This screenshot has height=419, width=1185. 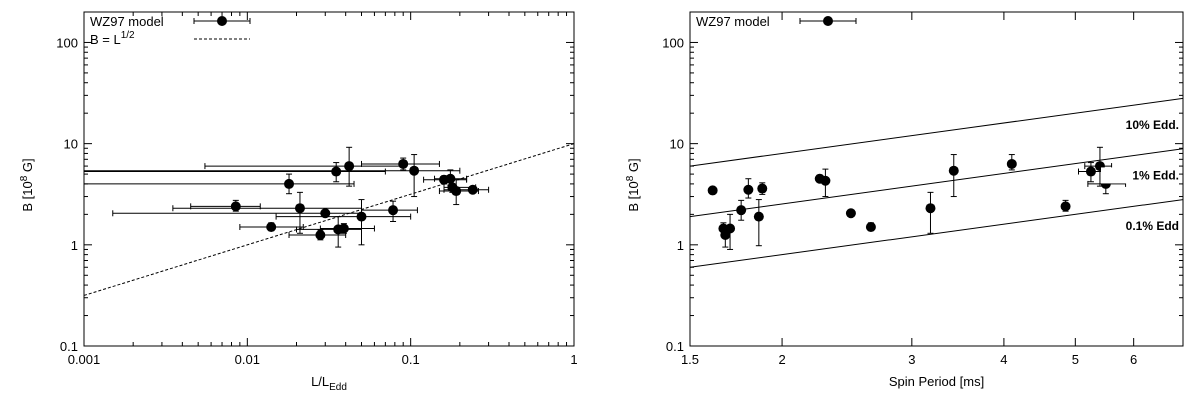 I want to click on legend-label: B = L1/2, so click(x=112, y=38).